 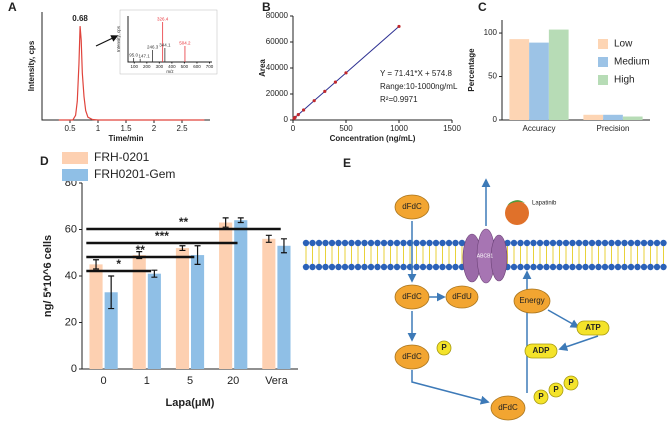 I want to click on x-axis-label: Concentration (ng/mL), so click(x=373, y=138).